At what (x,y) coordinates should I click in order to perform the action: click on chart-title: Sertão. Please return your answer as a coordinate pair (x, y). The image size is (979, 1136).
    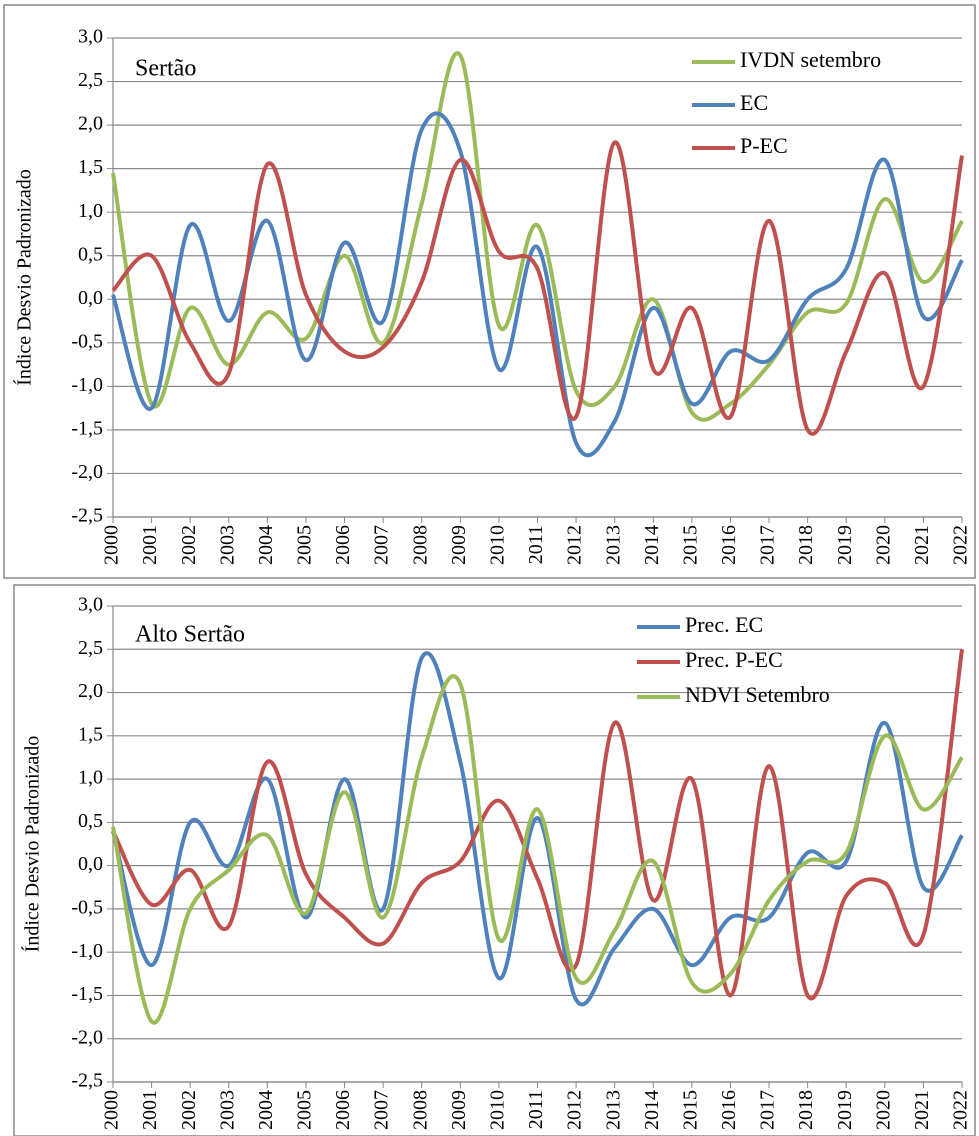
    Looking at the image, I should click on (165, 69).